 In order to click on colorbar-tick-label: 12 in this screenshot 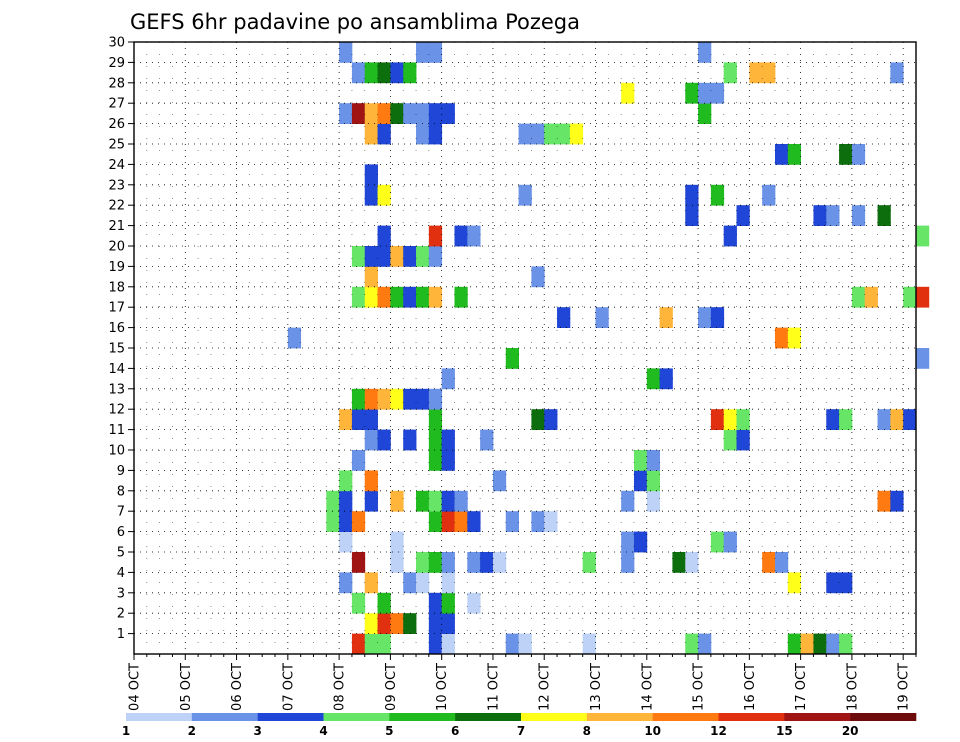, I will do `click(718, 731)`.